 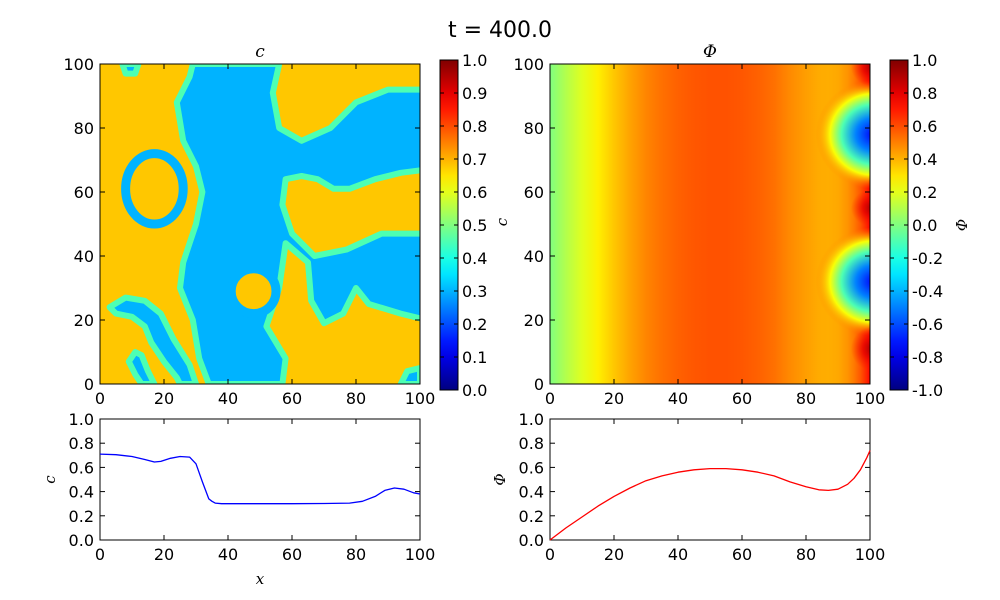 What do you see at coordinates (260, 579) in the screenshot?
I see `c-profile-xlabel: x` at bounding box center [260, 579].